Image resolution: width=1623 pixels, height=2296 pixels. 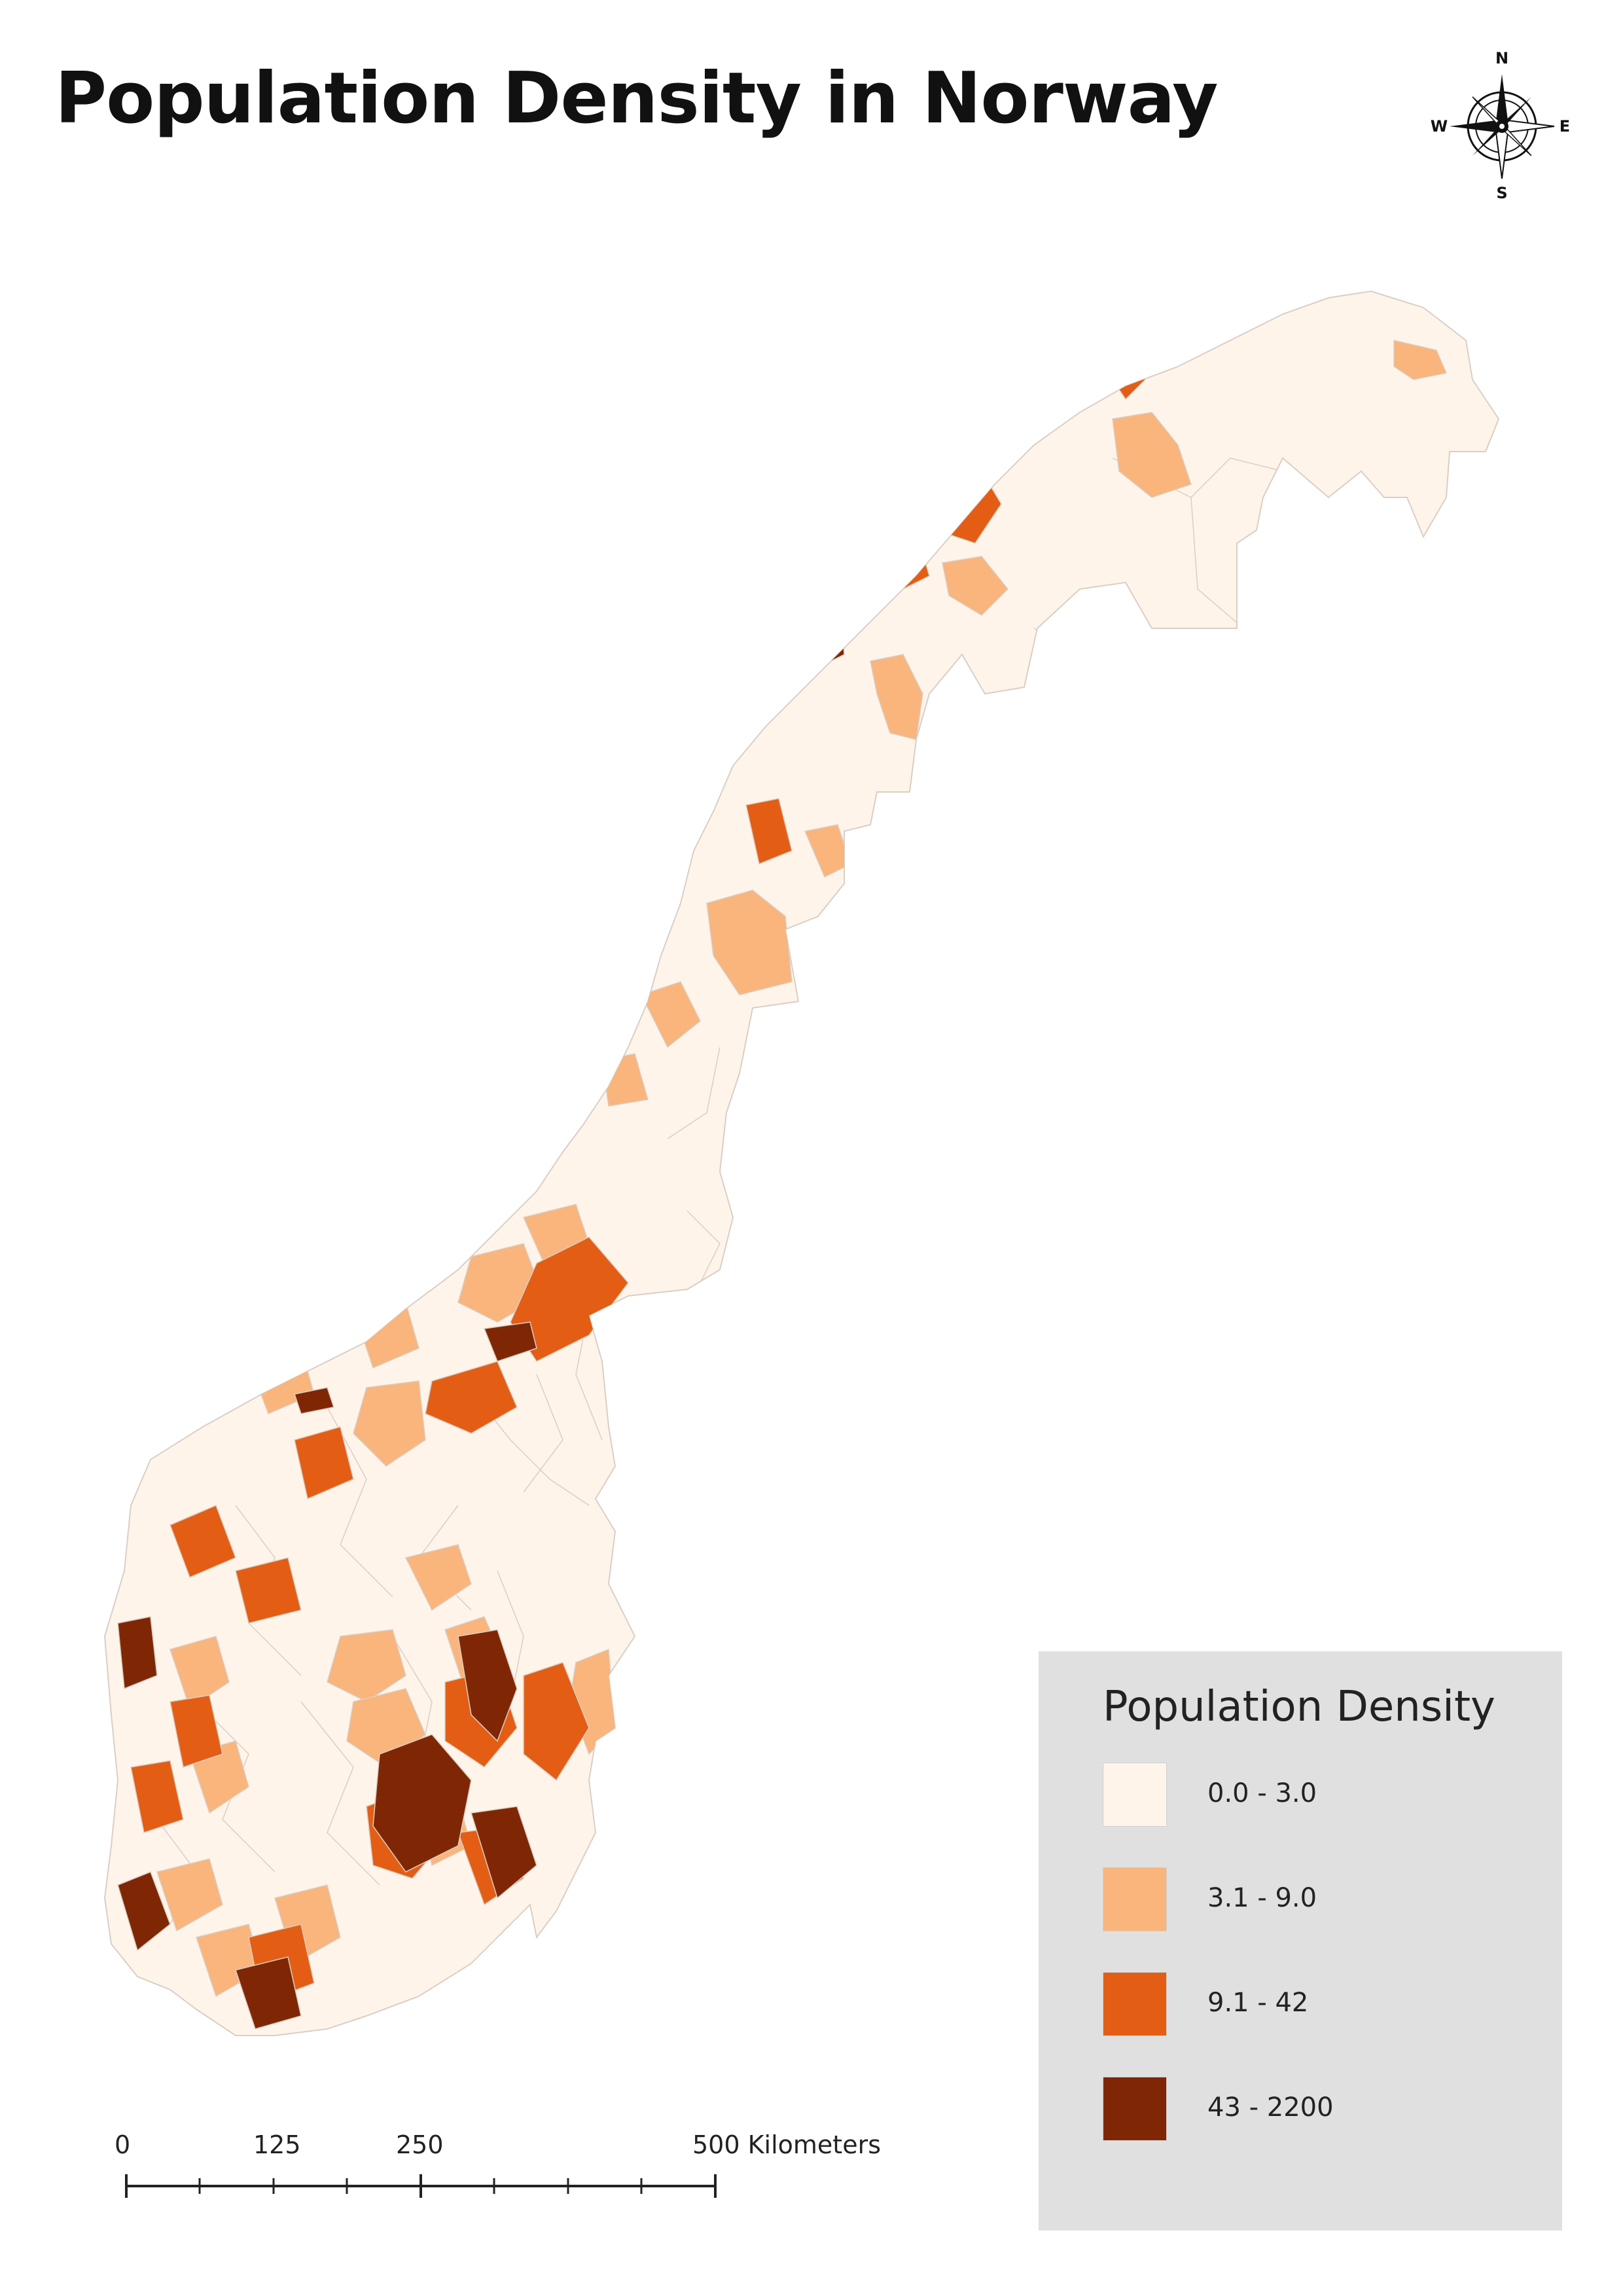 What do you see at coordinates (1565, 126) in the screenshot?
I see `compass-east-label: E` at bounding box center [1565, 126].